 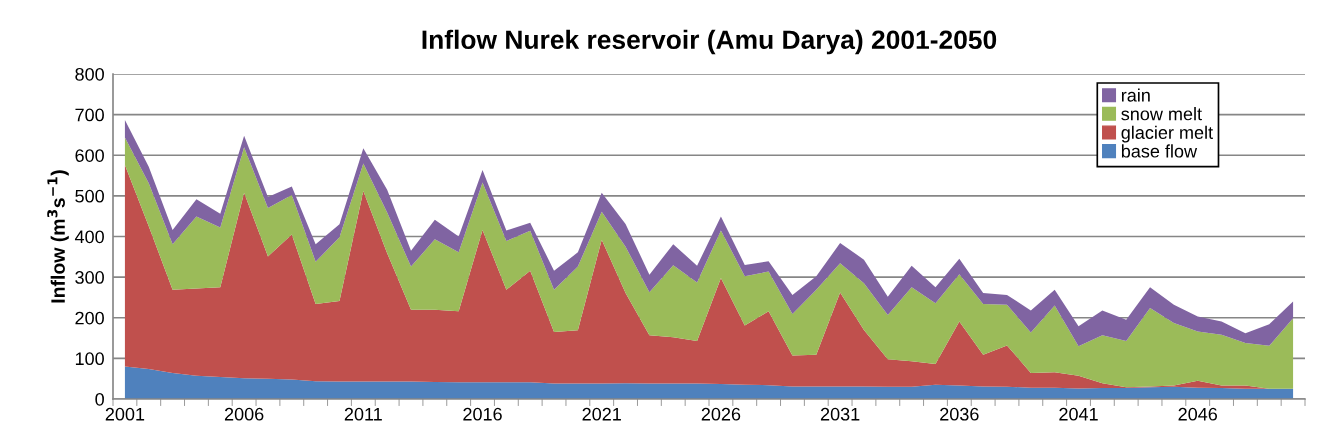 I want to click on y-tick-label: 700, so click(x=89, y=115).